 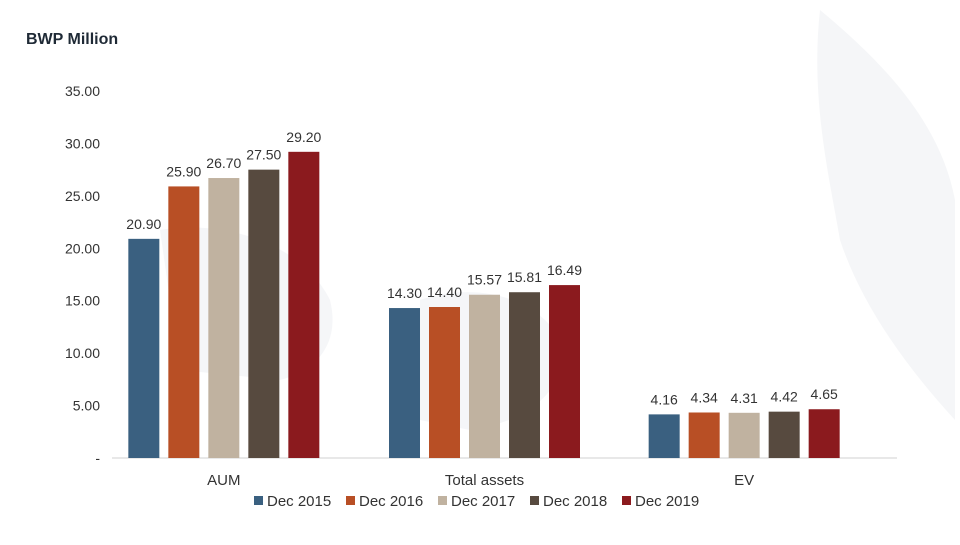 I want to click on y-tick-label: 20.00, so click(x=82, y=248).